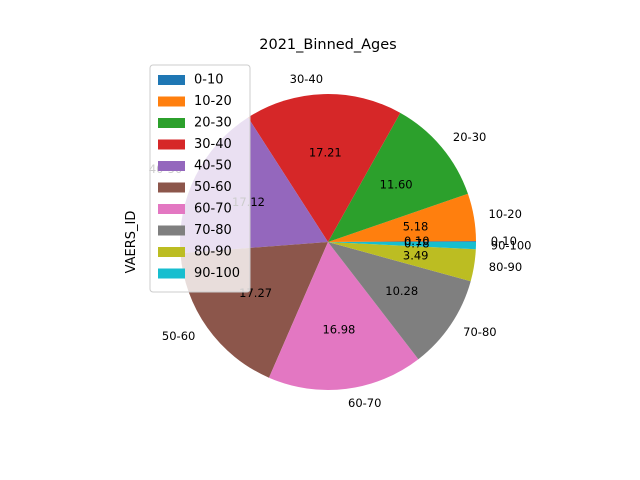 Image resolution: width=640 pixels, height=480 pixels. What do you see at coordinates (479, 332) in the screenshot?
I see `category-label-70-80: 70-80` at bounding box center [479, 332].